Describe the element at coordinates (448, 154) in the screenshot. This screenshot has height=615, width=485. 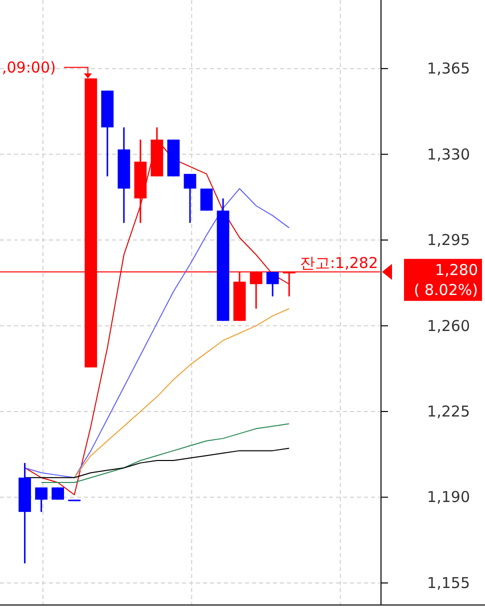
I see `y-tick-label: 1,330` at that location.